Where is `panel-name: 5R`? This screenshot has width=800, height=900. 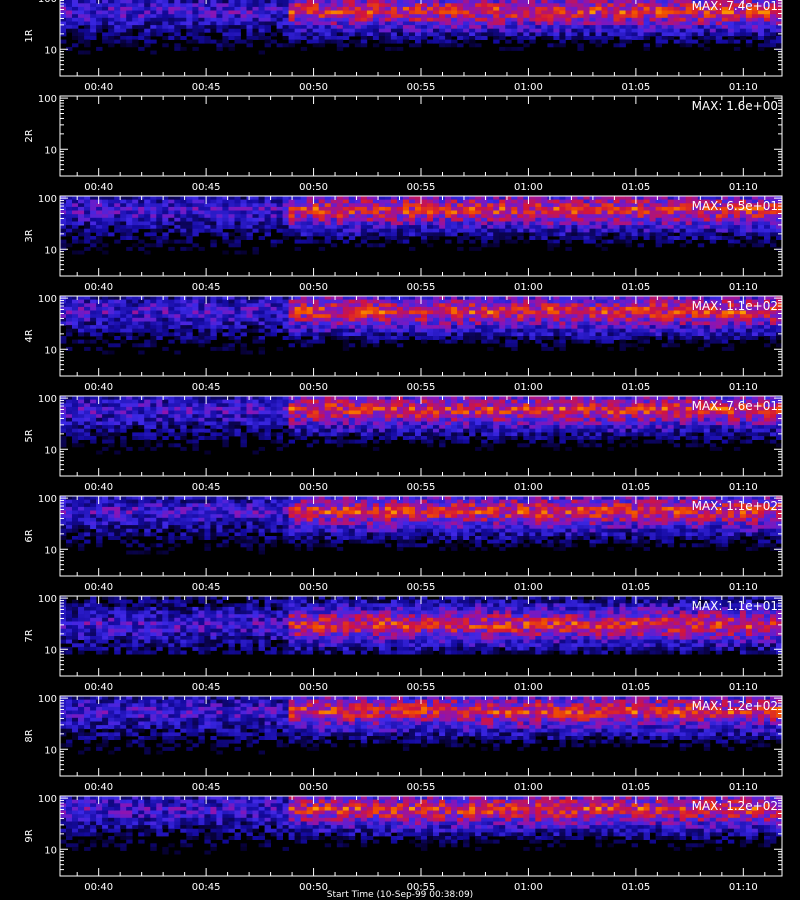
panel-name: 5R is located at coordinates (29, 435).